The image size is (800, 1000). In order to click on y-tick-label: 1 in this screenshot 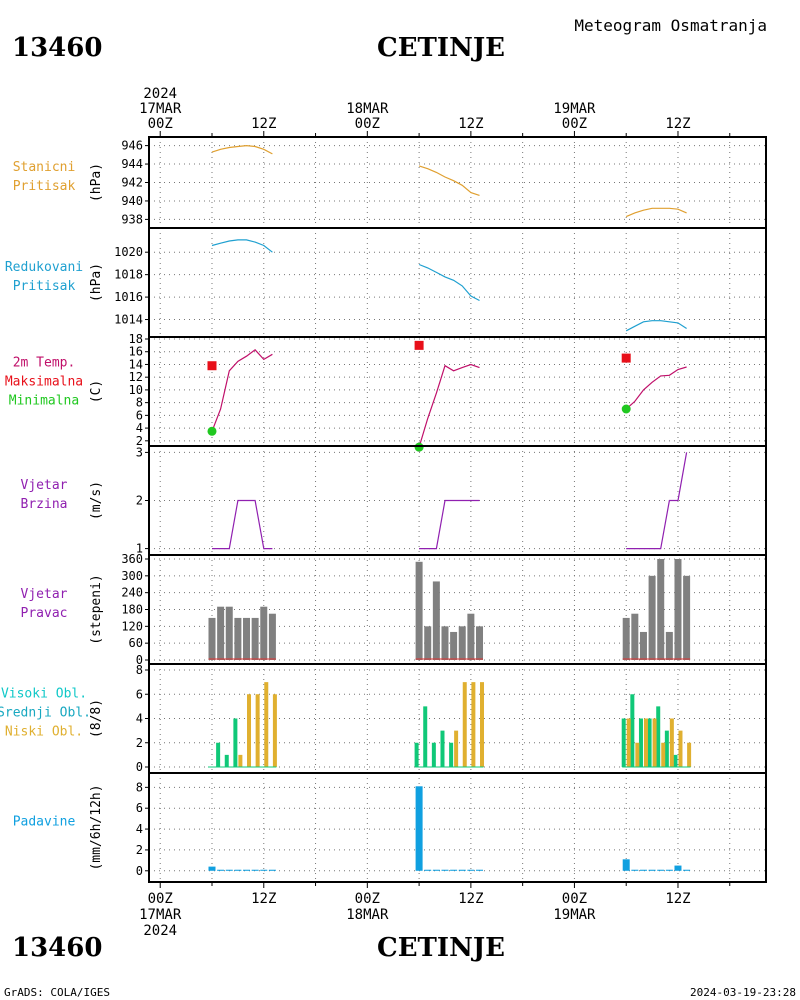, I will do `click(139, 549)`.